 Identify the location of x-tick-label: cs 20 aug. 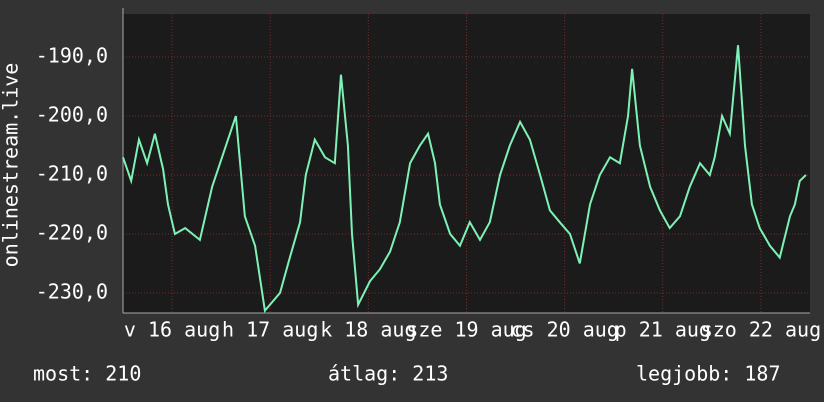
(564, 330).